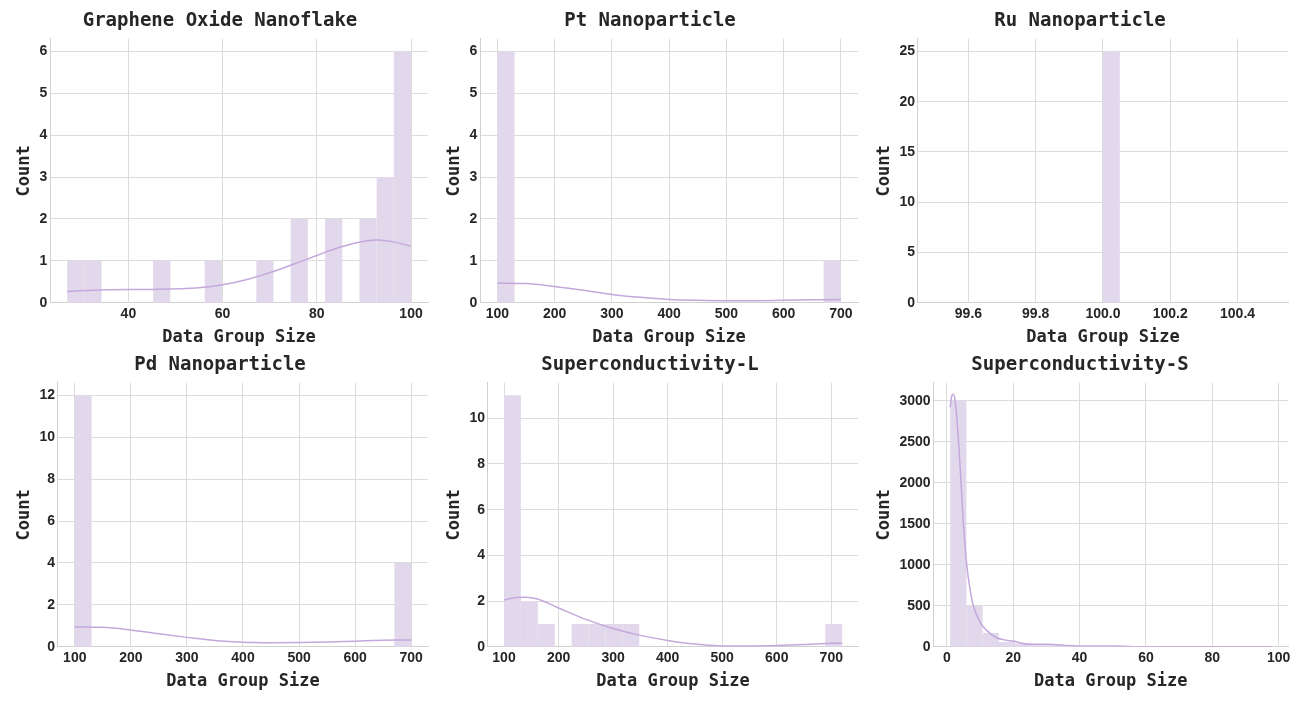 The width and height of the screenshot is (1310, 709). I want to click on chart-title: Graphene Oxide Nanoflake, so click(220, 19).